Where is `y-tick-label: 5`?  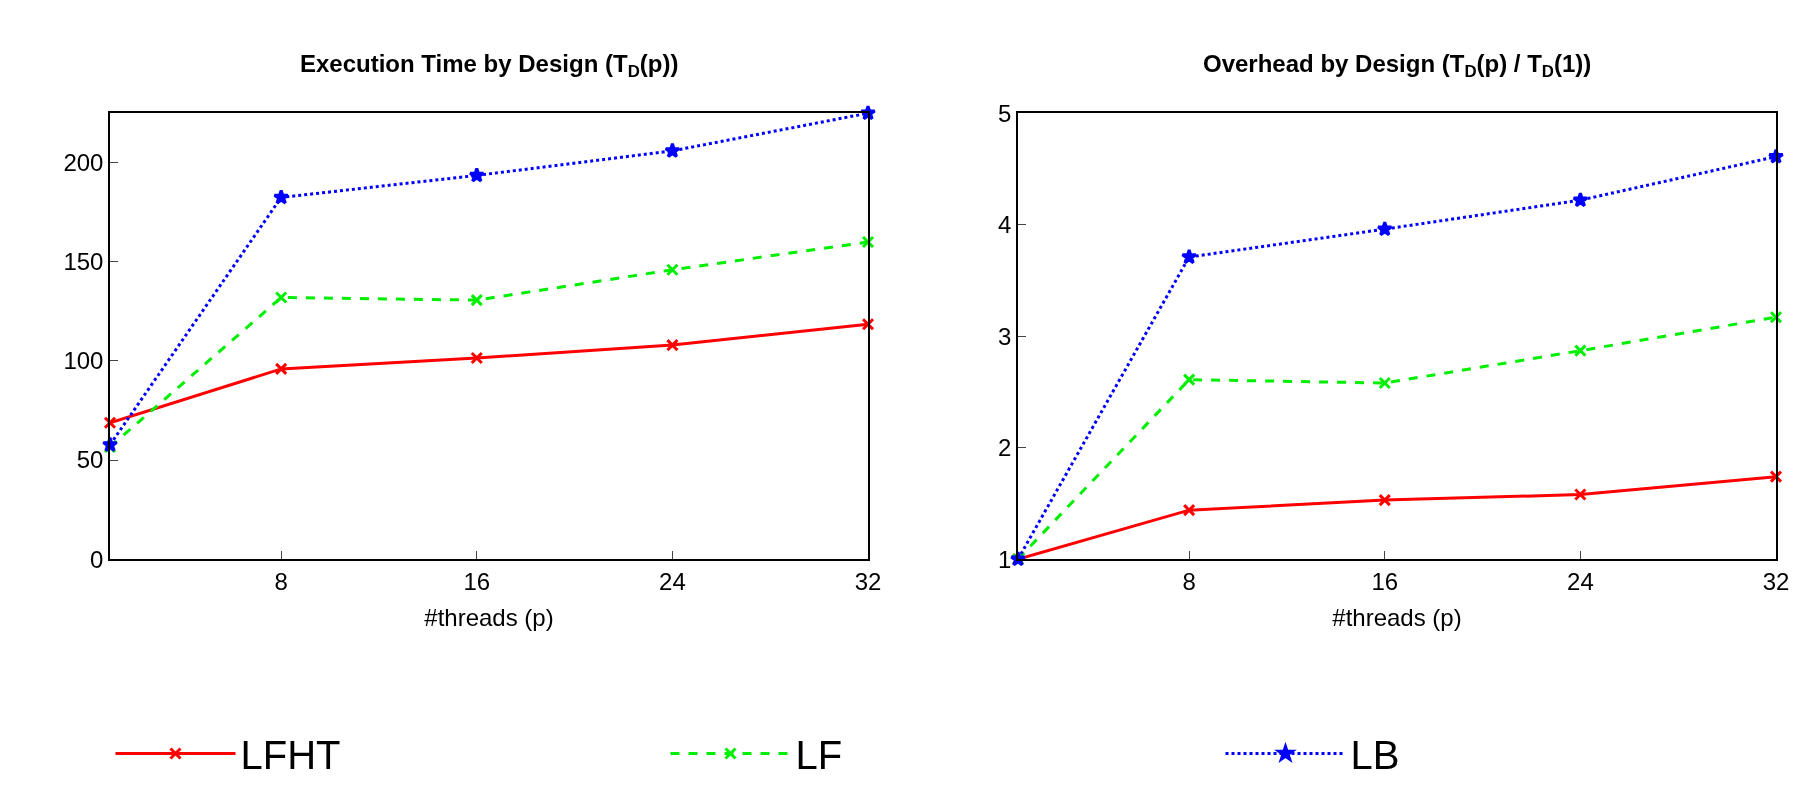
y-tick-label: 5 is located at coordinates (1005, 113).